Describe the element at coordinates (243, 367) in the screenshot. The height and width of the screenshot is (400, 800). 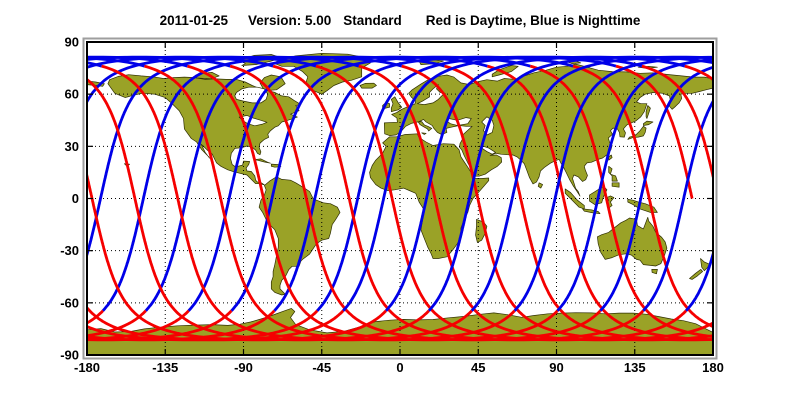
I see `x-tick-label: -90` at that location.